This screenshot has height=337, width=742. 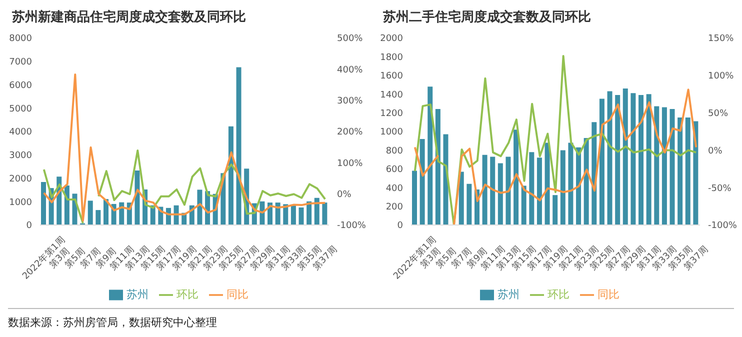 I want to click on chart-title: 苏州二手住宅周度成交套数及同环比, so click(x=487, y=17).